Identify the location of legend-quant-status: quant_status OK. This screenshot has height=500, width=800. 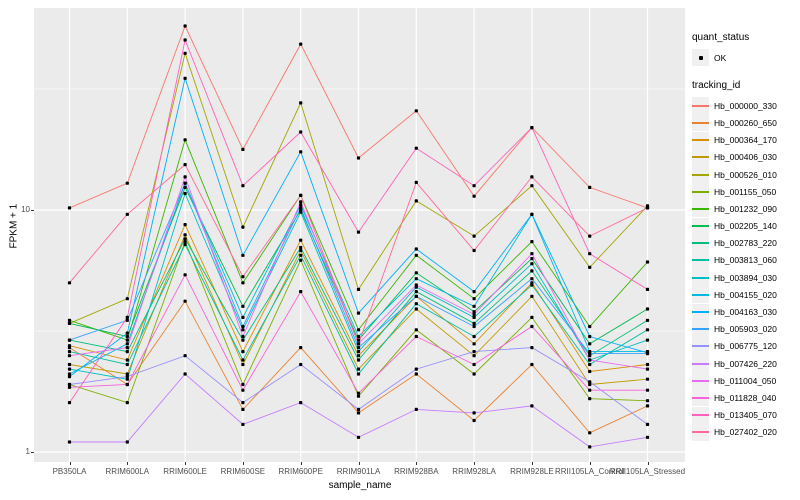
(745, 49).